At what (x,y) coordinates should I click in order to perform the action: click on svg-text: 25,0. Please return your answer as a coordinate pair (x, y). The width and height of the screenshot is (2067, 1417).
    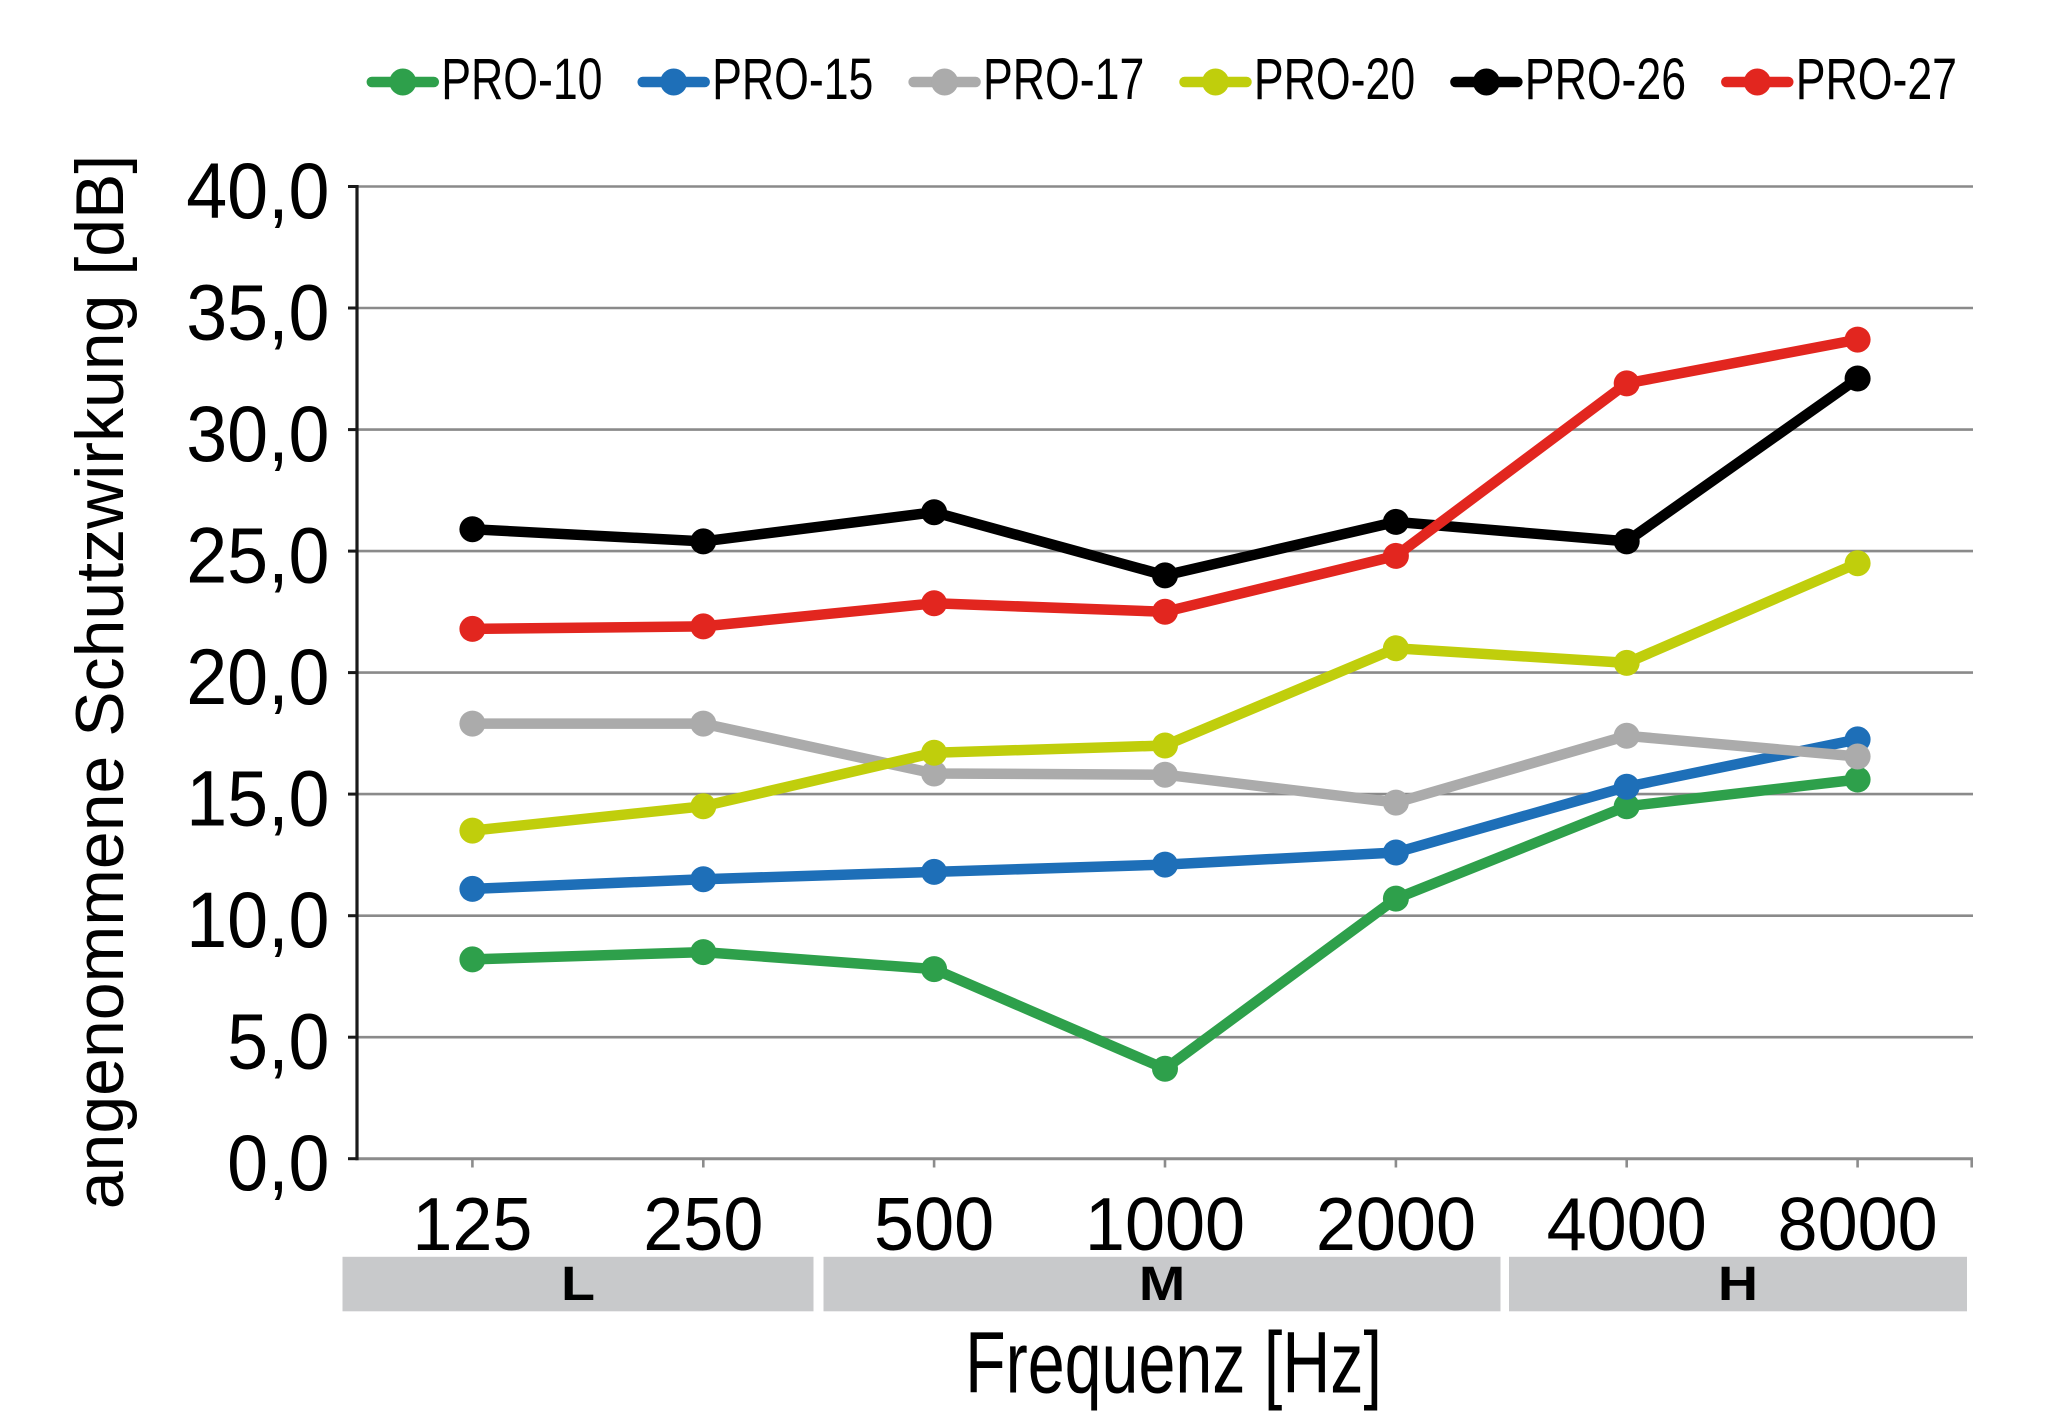
    Looking at the image, I should click on (257, 556).